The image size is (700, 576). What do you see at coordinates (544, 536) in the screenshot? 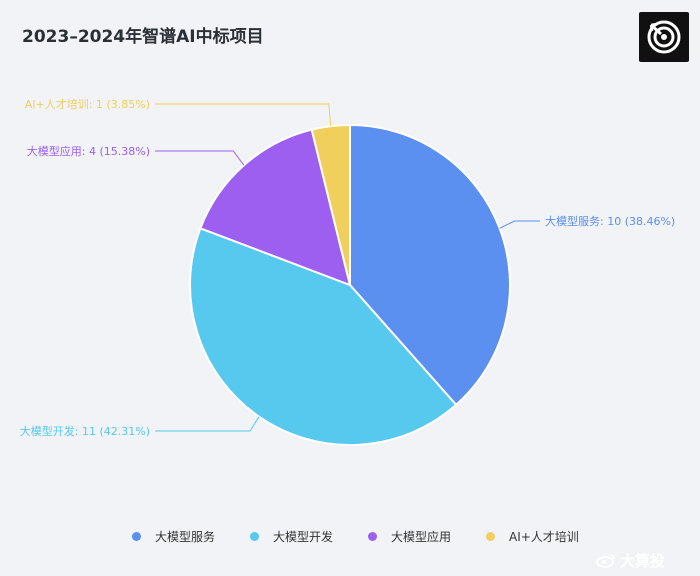
I see `legend-label: AI+人才培训` at bounding box center [544, 536].